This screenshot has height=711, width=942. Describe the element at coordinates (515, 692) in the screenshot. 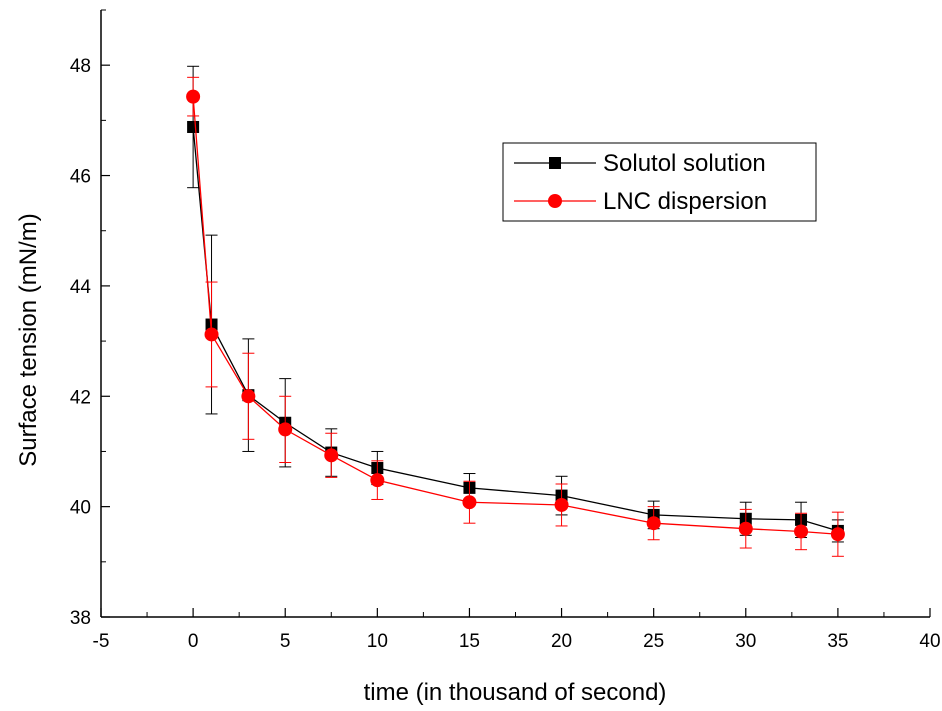

I see `x-axis-title: time (in thousand of second)` at that location.